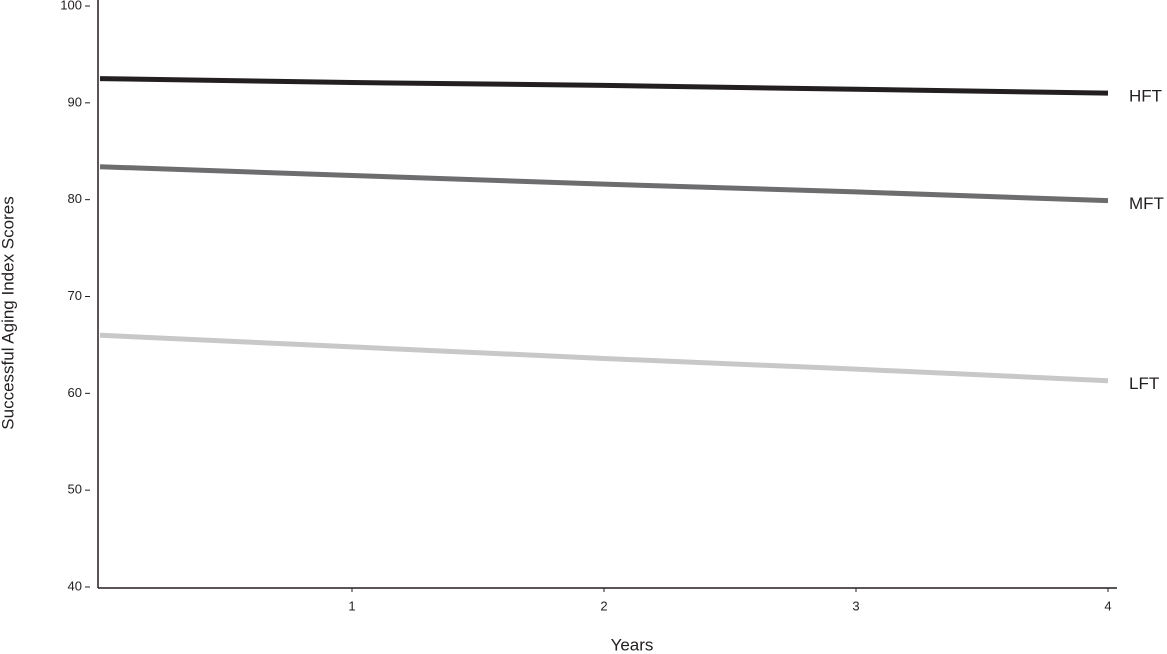  What do you see at coordinates (351, 605) in the screenshot?
I see `x-tick-label: 1` at bounding box center [351, 605].